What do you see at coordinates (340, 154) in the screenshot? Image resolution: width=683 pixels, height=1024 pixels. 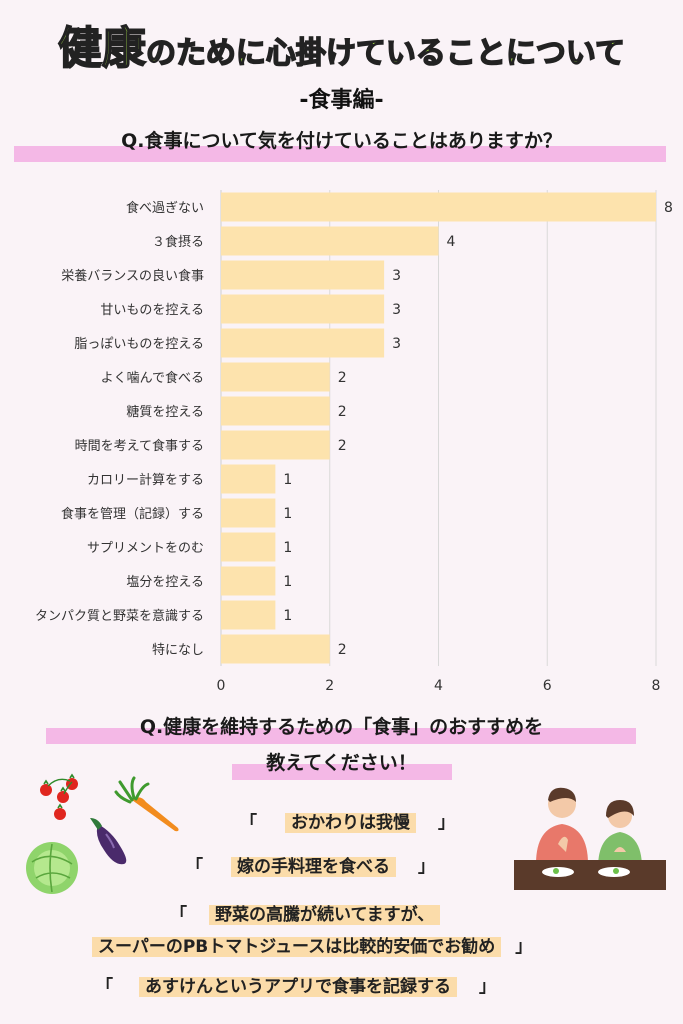 I see `question1-highlight` at bounding box center [340, 154].